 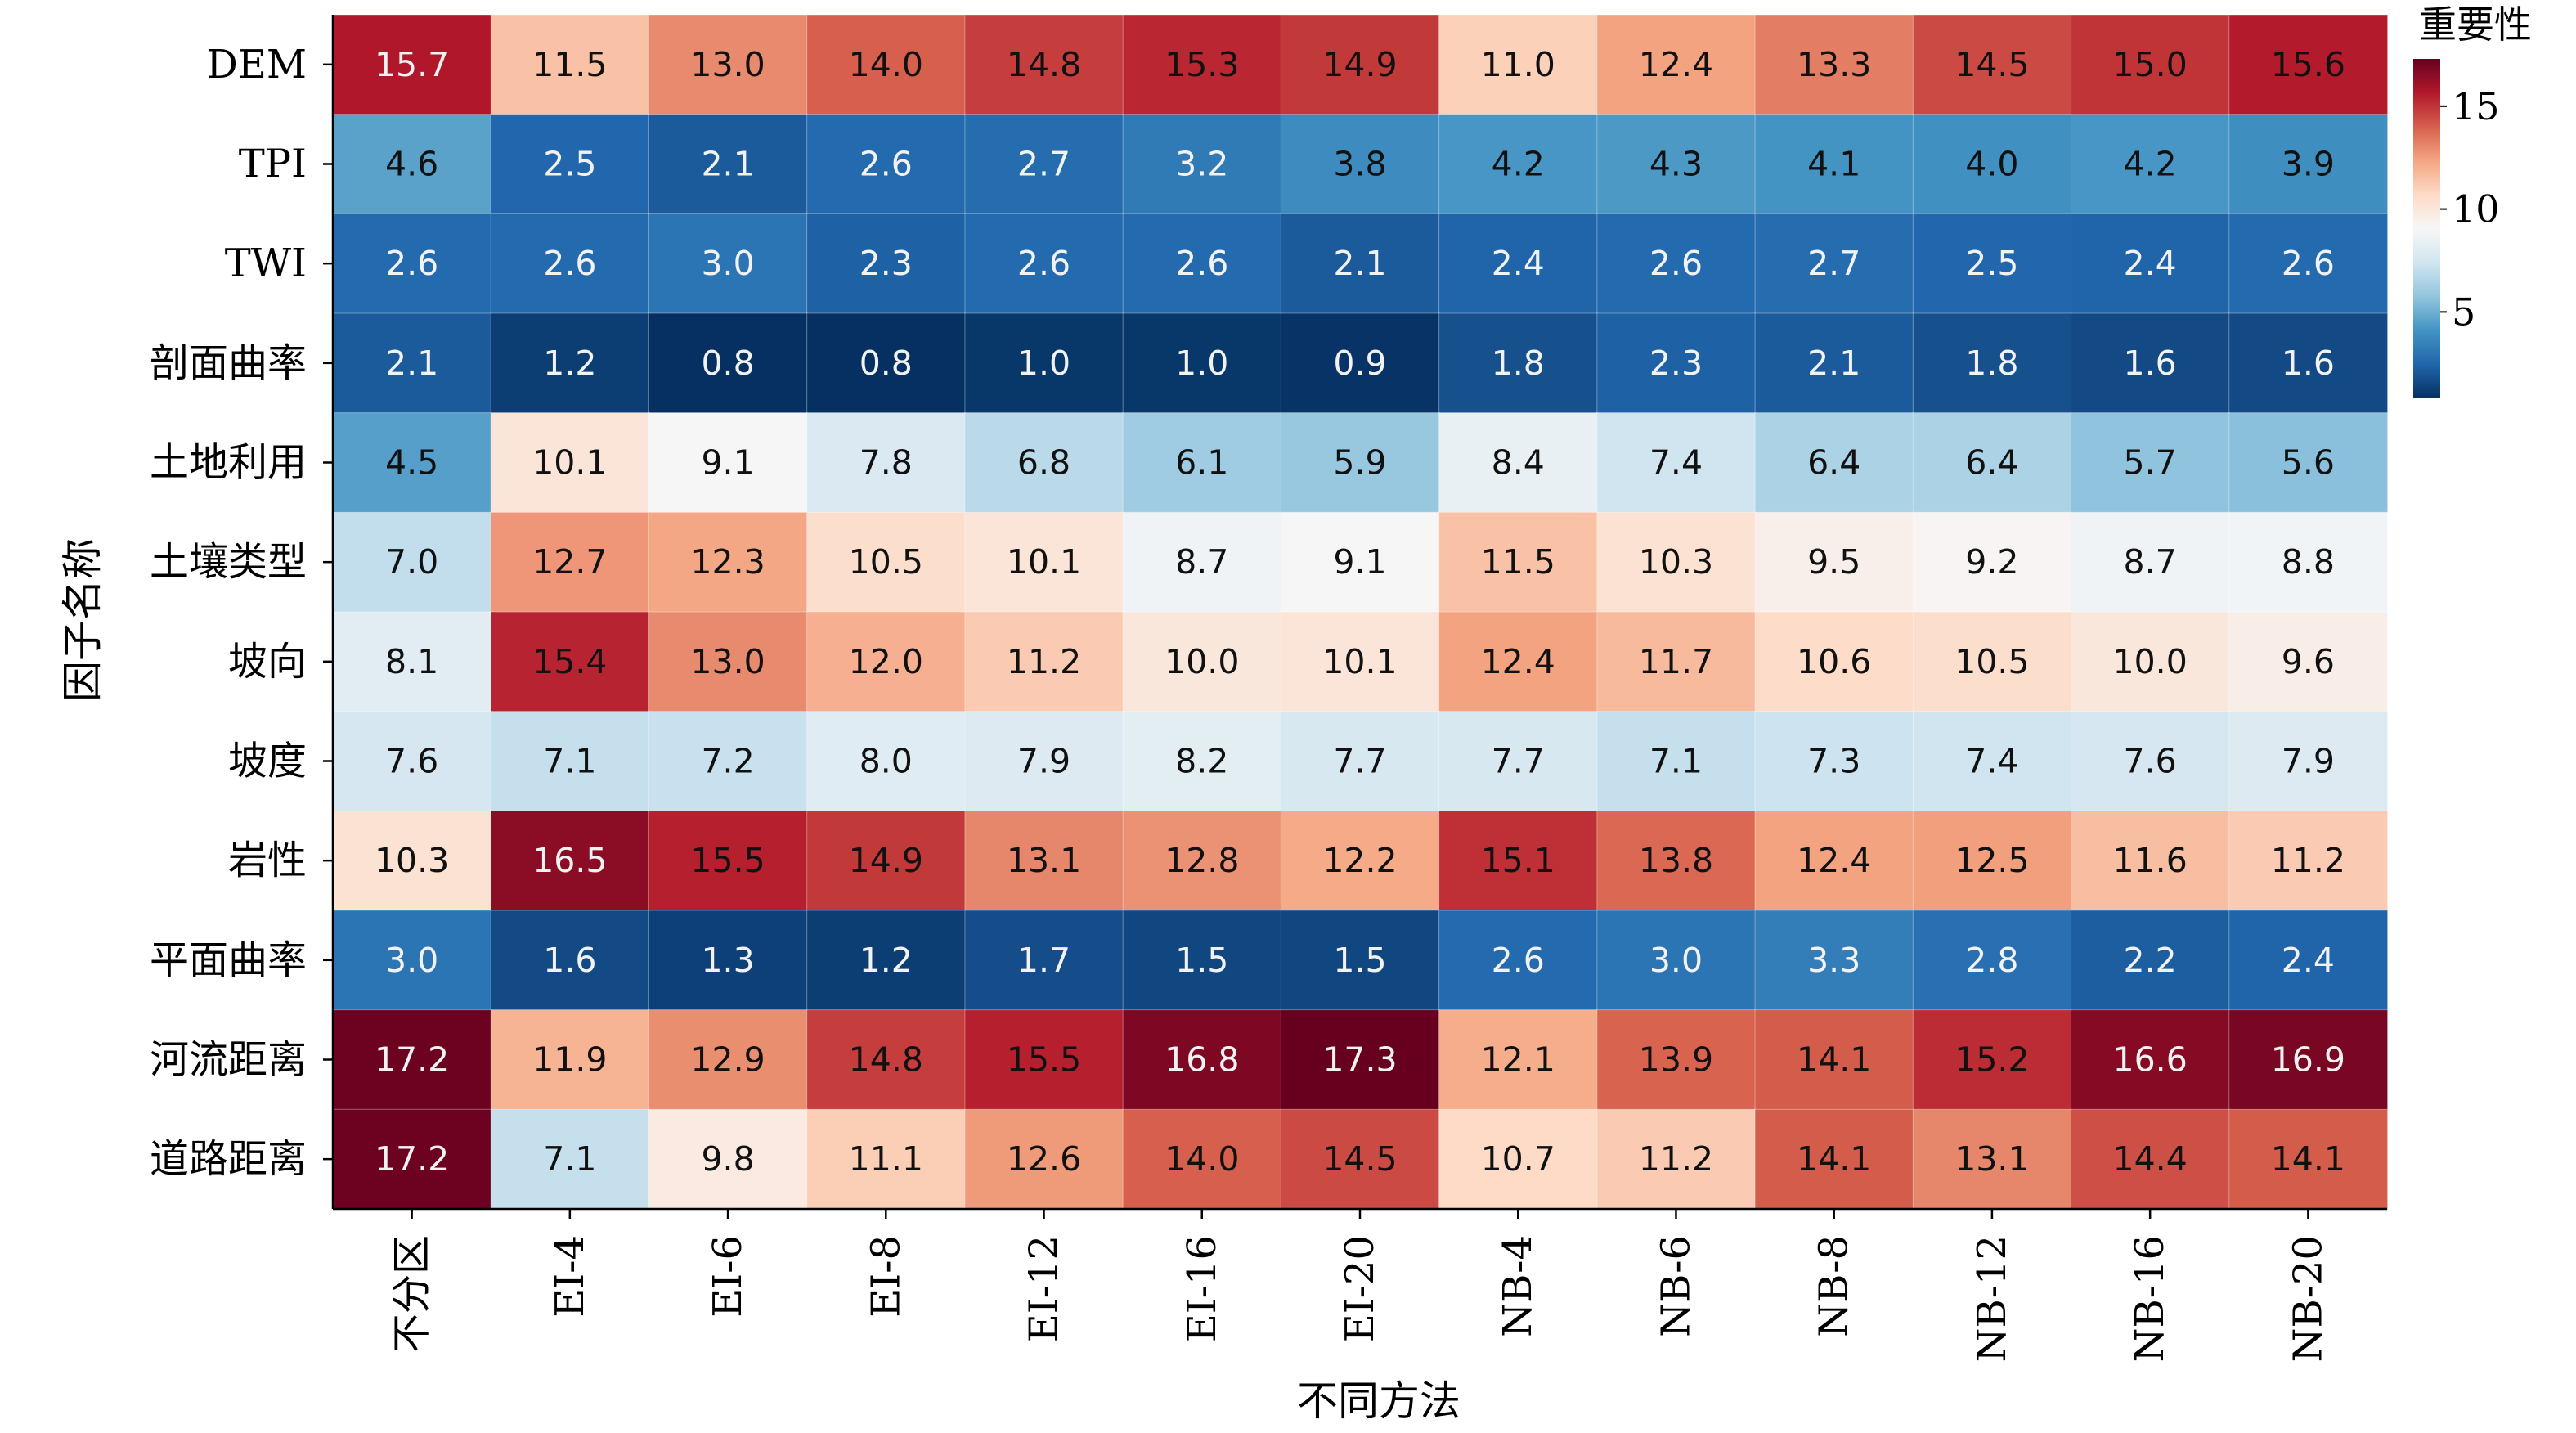 I want to click on heatmap-cell-value: 6.4, so click(x=1833, y=463).